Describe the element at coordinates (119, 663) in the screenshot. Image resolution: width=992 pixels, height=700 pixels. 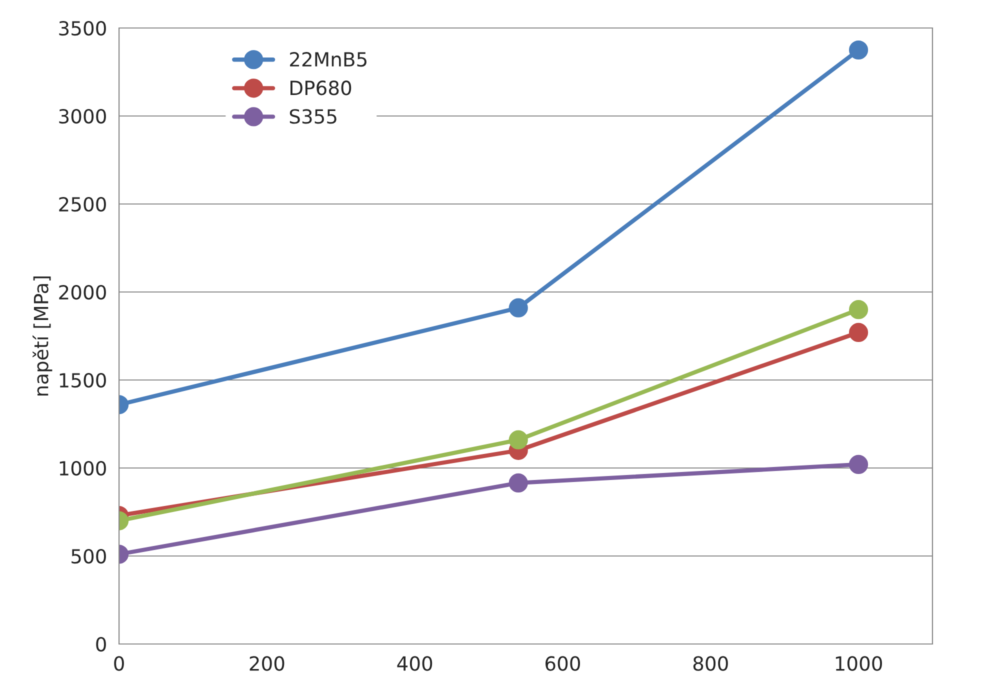
I see `x-tick-label: 0` at that location.